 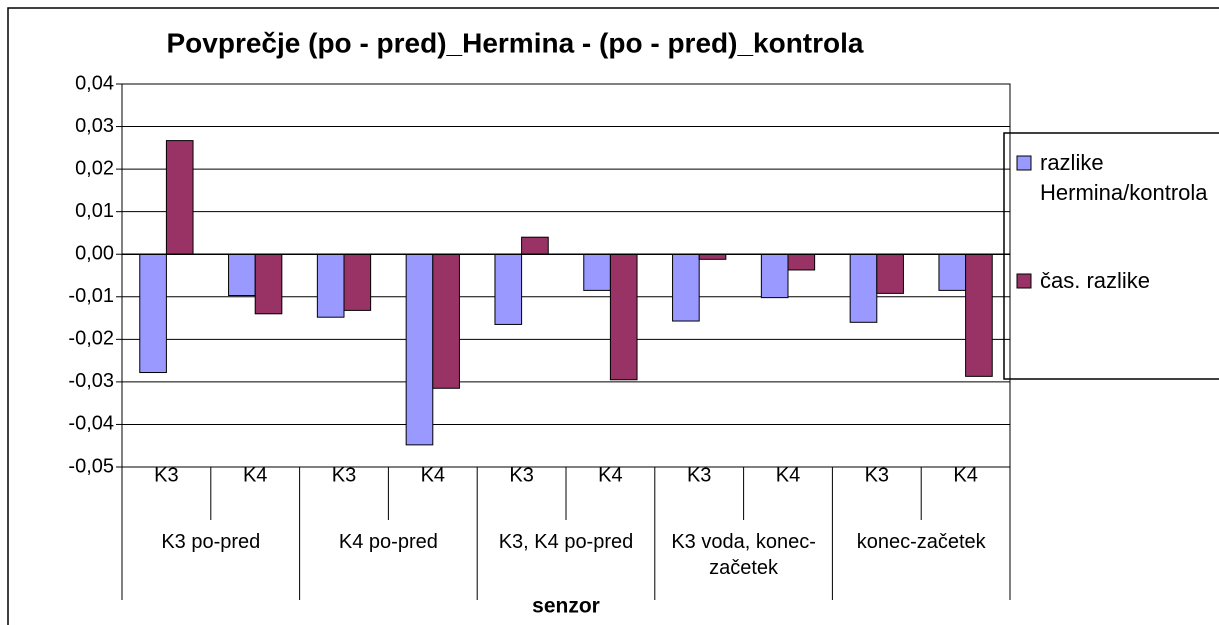 I want to click on y-tick-label: -0,01, so click(x=91, y=296).